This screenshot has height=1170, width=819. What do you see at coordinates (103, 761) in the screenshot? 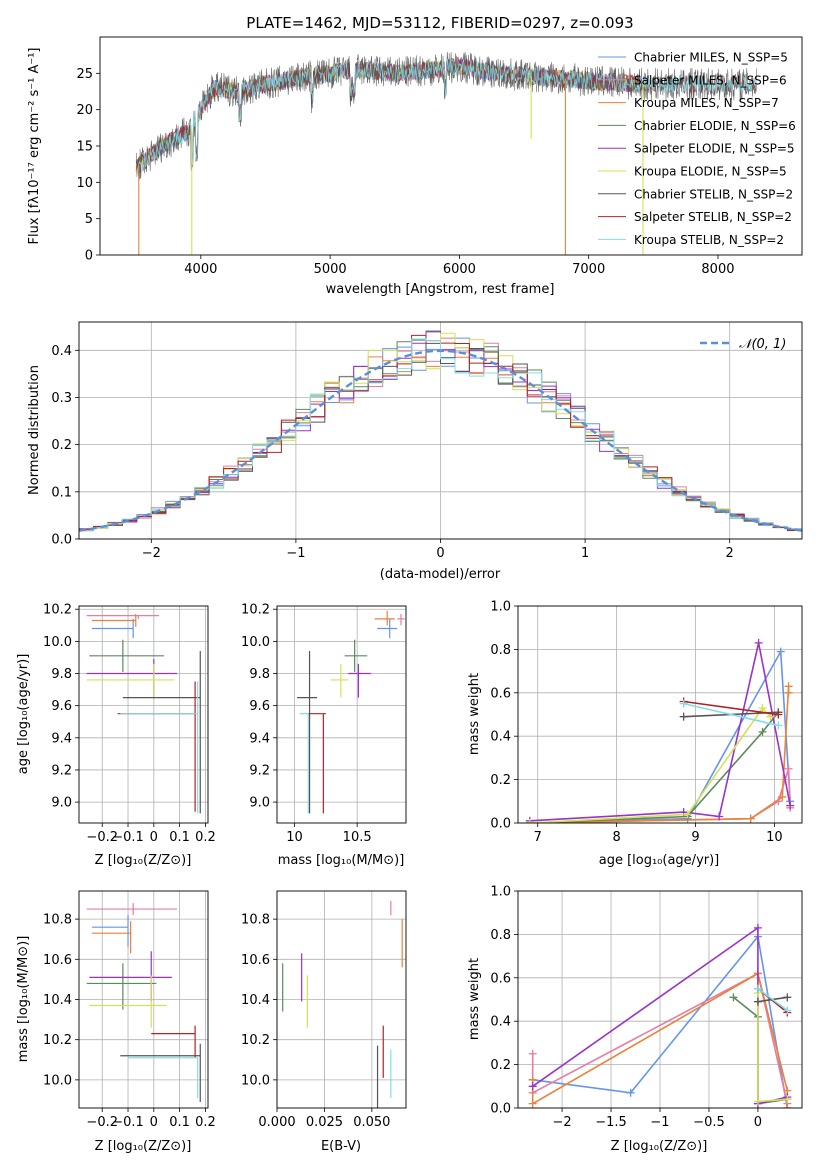
I see `age-vs-z-panel: Z [log₁₀(Z/Z⊙)] age [log₁₀(age/yr)]` at bounding box center [103, 761].